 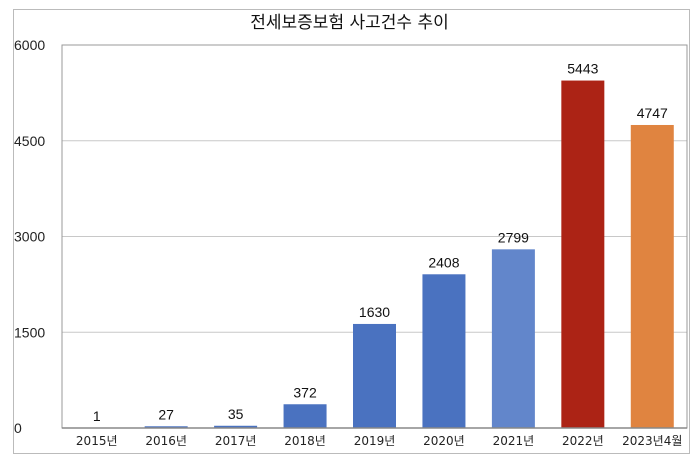 What do you see at coordinates (29, 141) in the screenshot?
I see `y-tick-label: 4500` at bounding box center [29, 141].